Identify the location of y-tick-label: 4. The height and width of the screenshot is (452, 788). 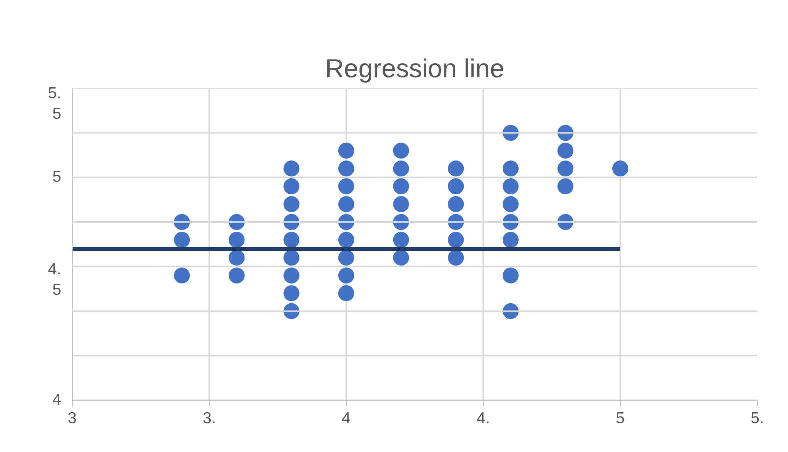
(57, 400).